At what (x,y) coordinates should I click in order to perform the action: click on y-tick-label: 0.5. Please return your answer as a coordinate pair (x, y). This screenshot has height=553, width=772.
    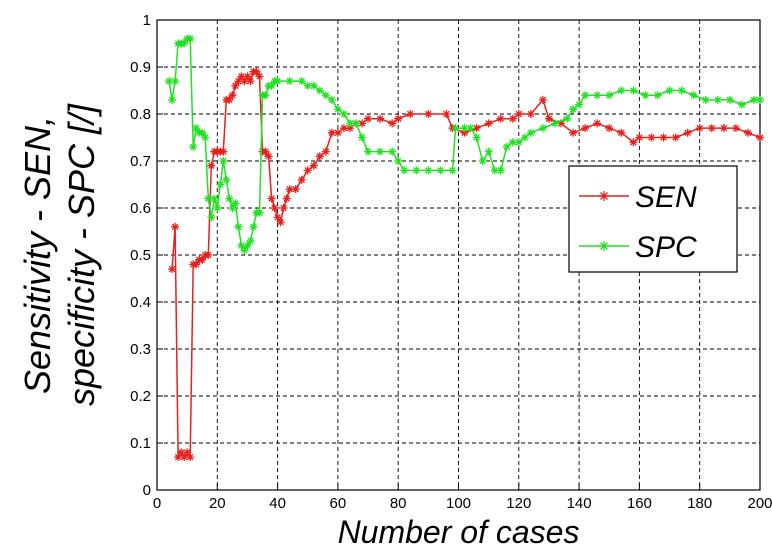
    Looking at the image, I should click on (140, 255).